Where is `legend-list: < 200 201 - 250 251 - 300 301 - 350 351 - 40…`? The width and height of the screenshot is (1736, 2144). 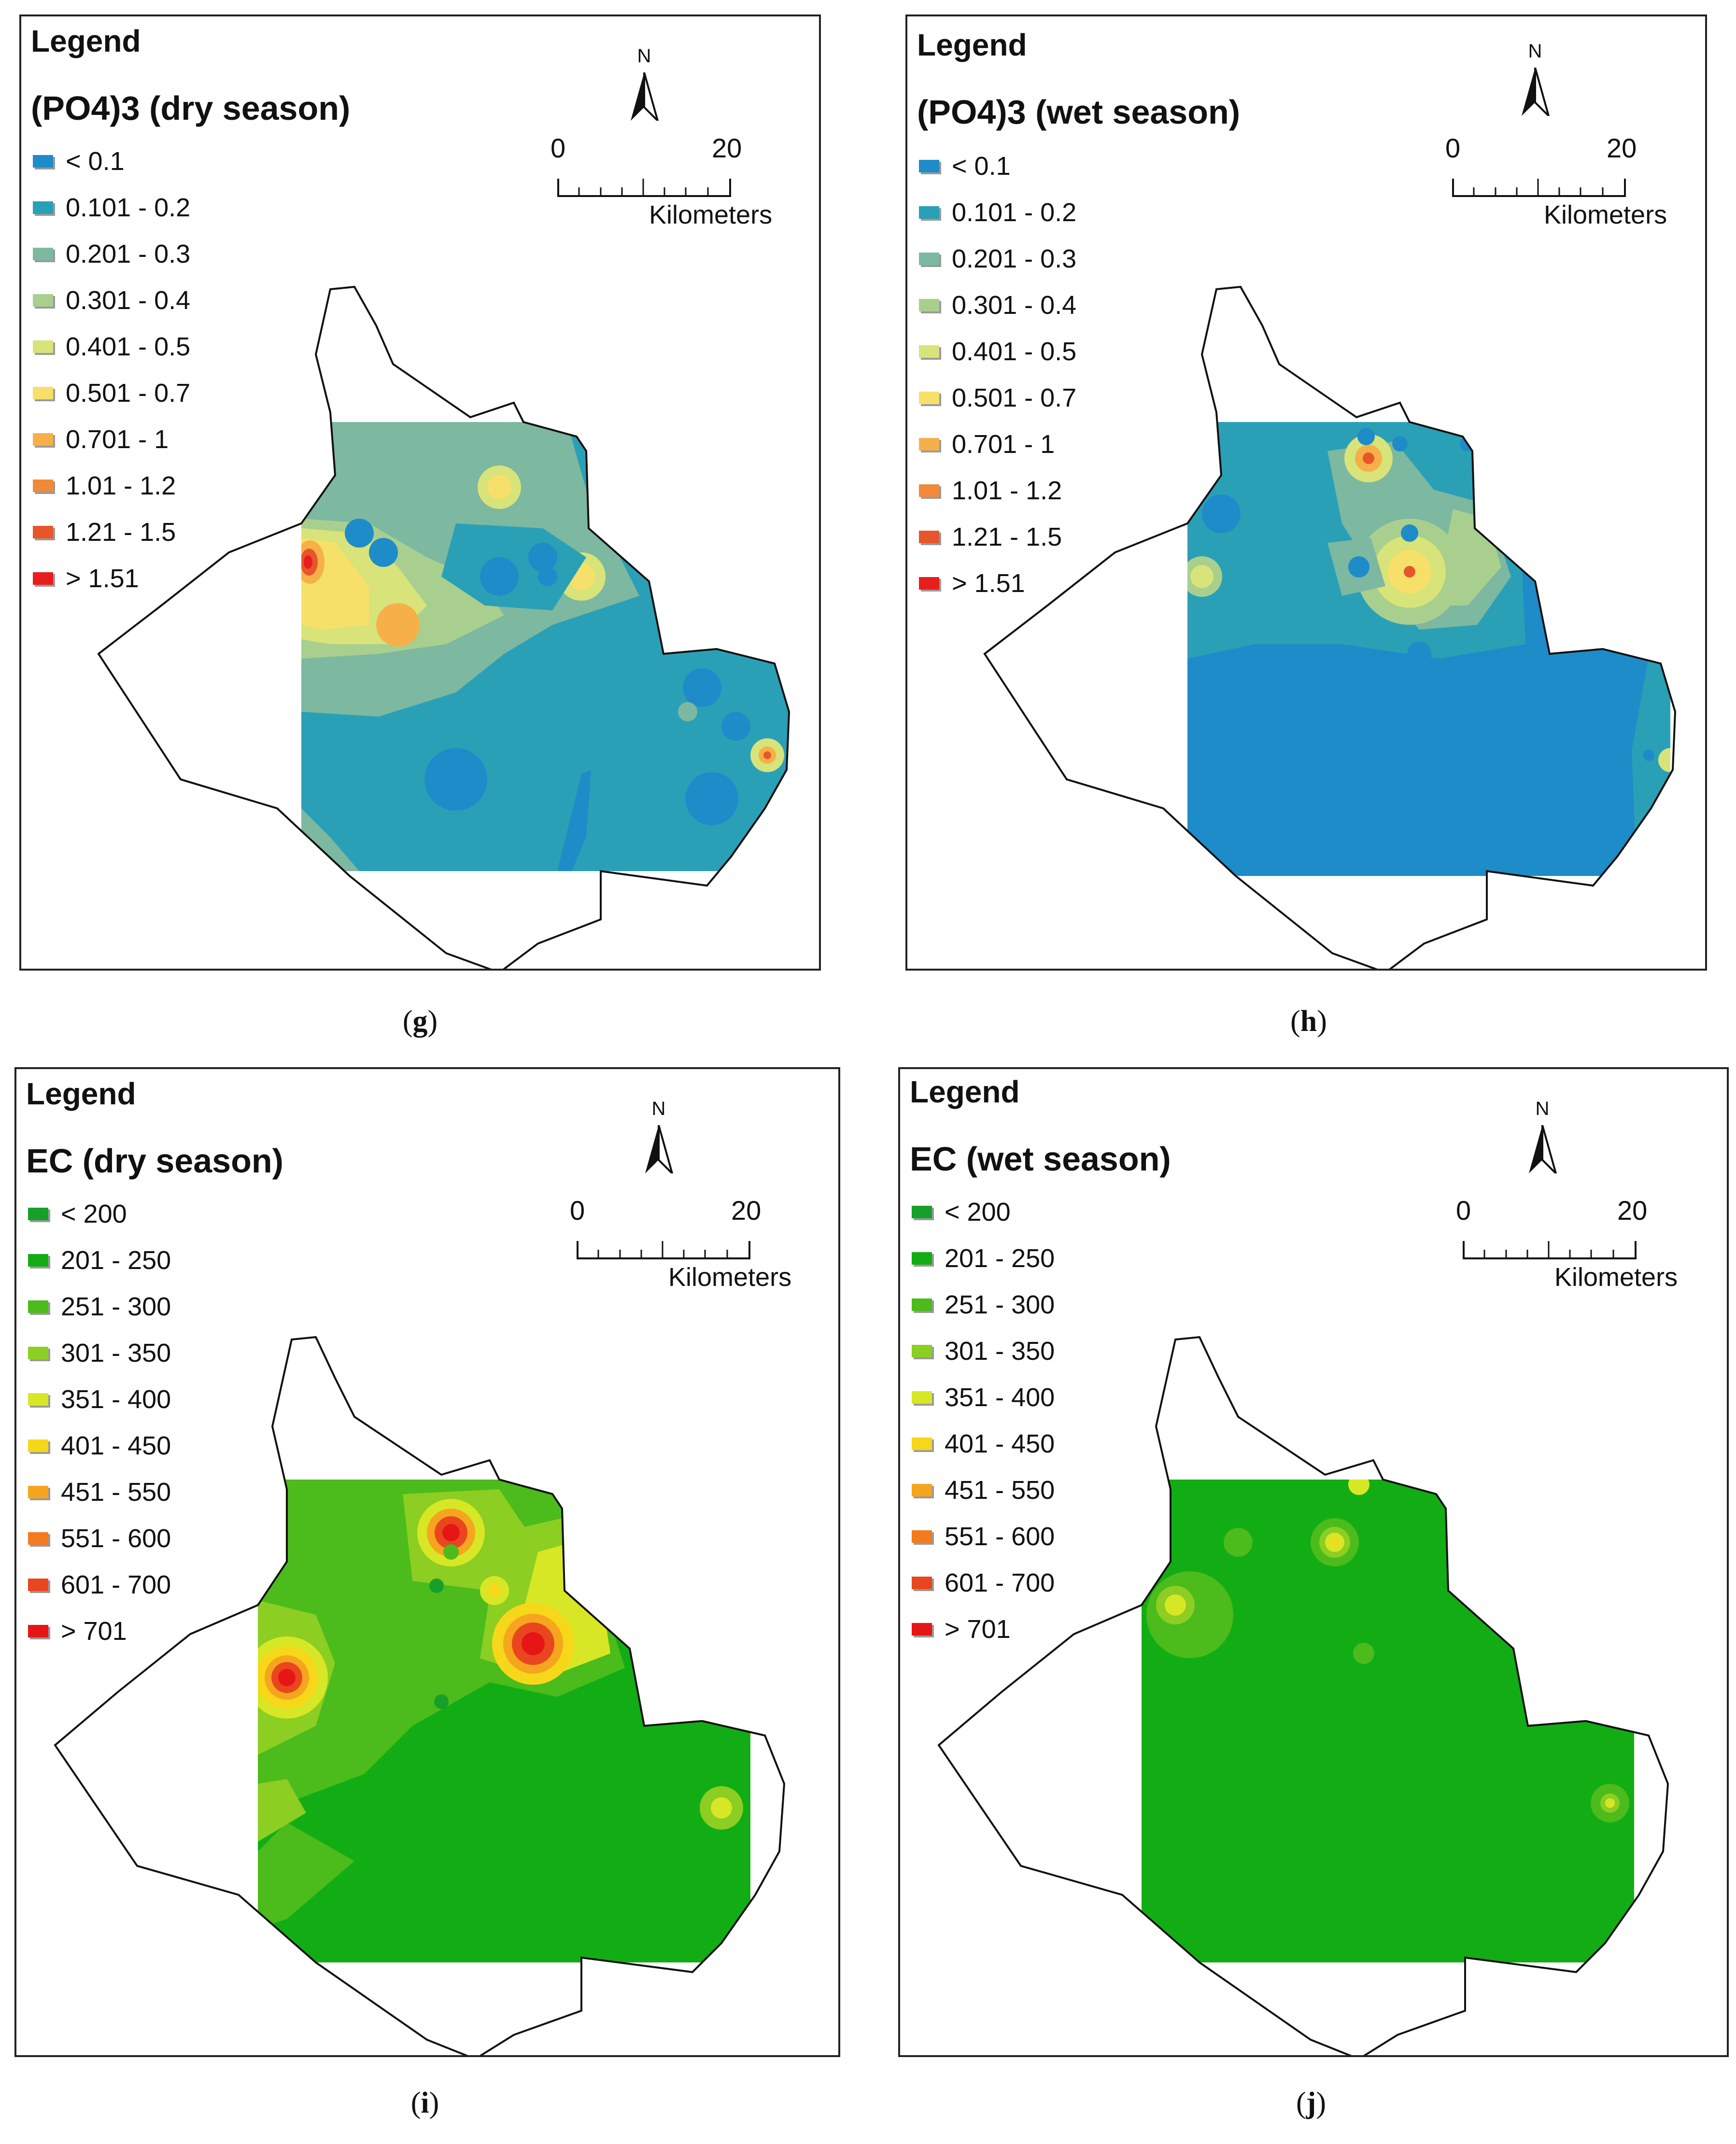
legend-list: < 200 201 - 250 251 - 300 301 - 350 351 - 40… is located at coordinates (983, 1420).